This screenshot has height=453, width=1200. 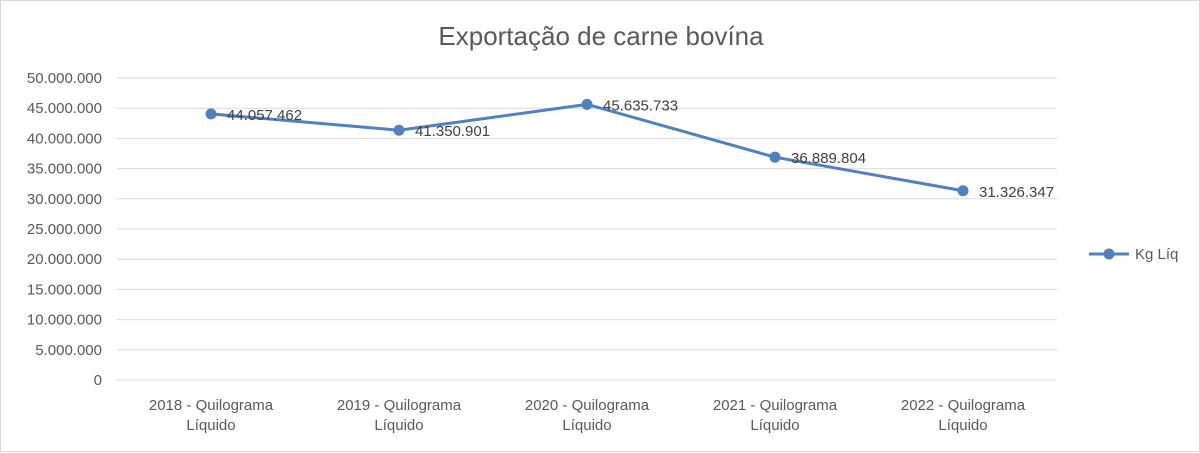 I want to click on x-tick-label: 2021 - Quilograma Líquido, so click(x=775, y=415).